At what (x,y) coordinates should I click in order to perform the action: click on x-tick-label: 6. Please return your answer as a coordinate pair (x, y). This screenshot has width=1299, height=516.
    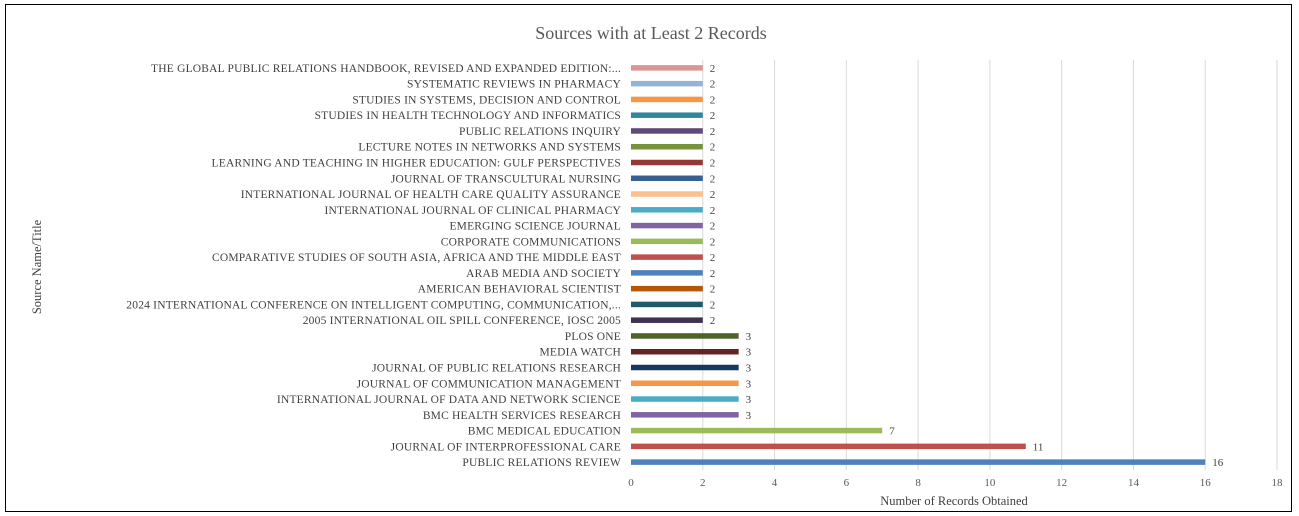
    Looking at the image, I should click on (847, 483).